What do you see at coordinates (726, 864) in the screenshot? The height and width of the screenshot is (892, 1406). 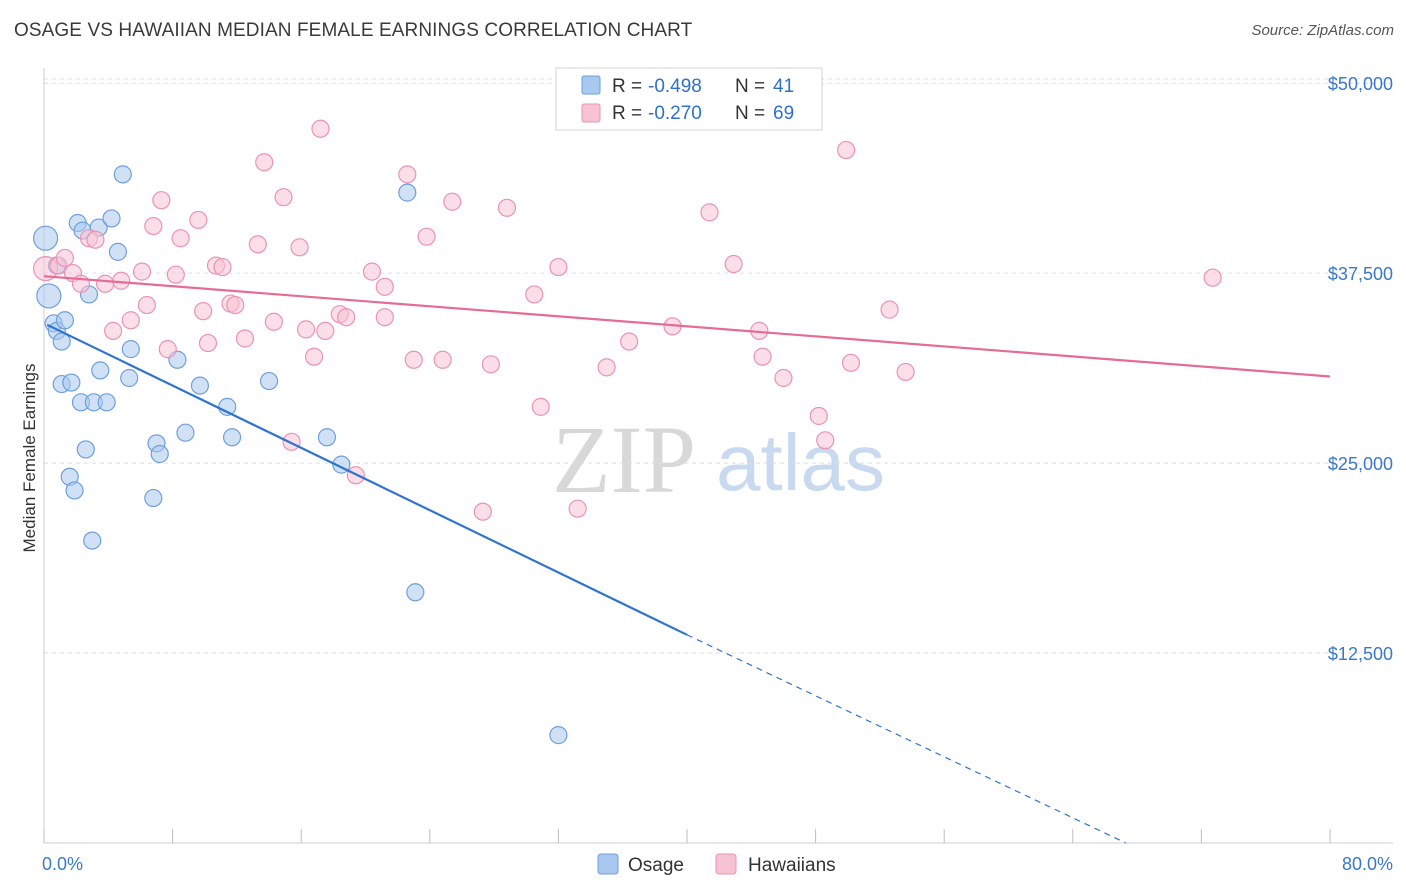 I see `bottom-legend-swatch-hawaiians` at bounding box center [726, 864].